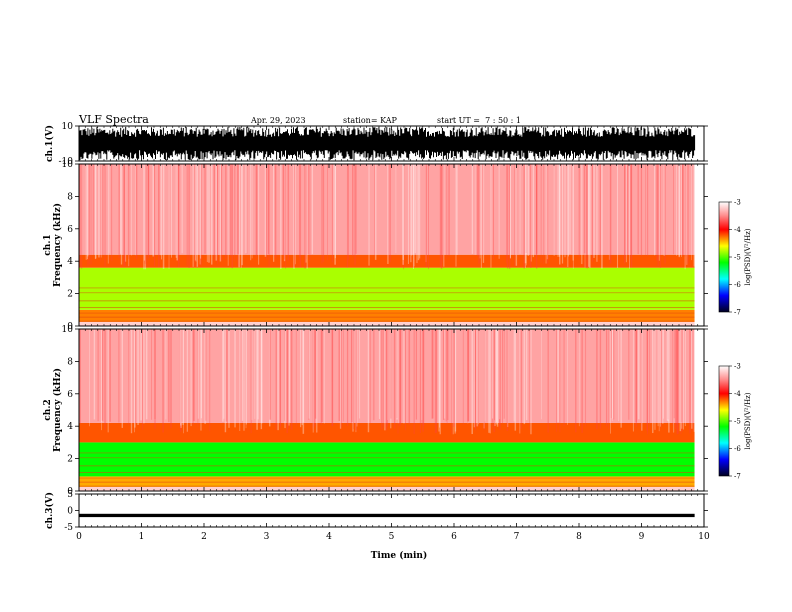  Describe the element at coordinates (387, 143) in the screenshot. I see `ch1-waveform` at that location.